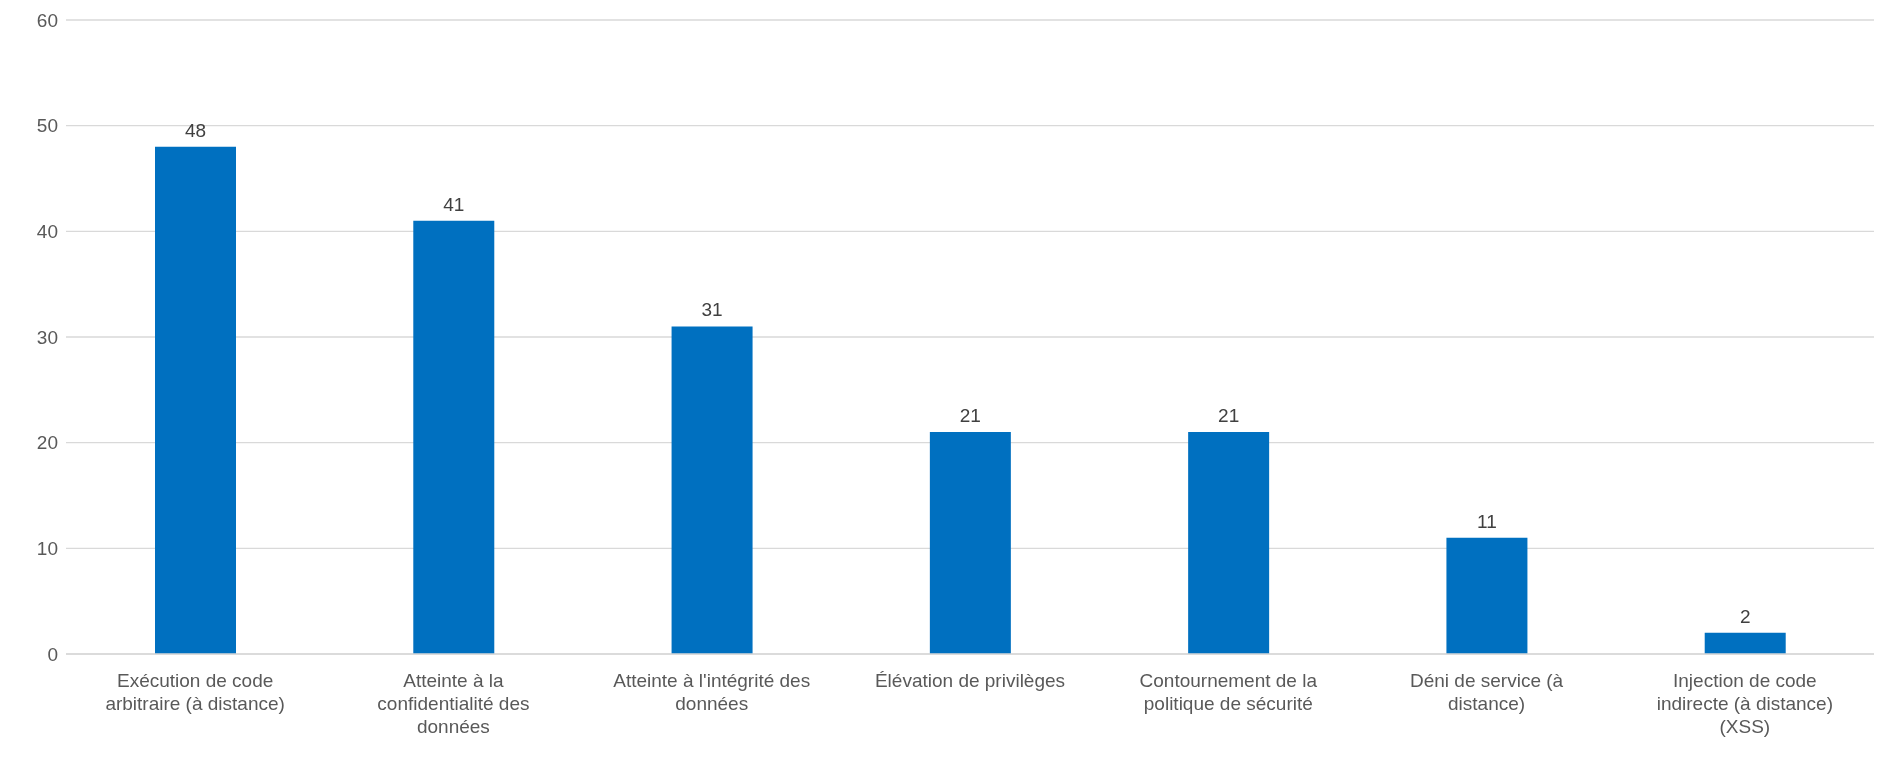 The height and width of the screenshot is (757, 1890). Describe the element at coordinates (1745, 703) in the screenshot. I see `x-tick-label: Injection de code indirecte (à distance) (XSS)` at that location.